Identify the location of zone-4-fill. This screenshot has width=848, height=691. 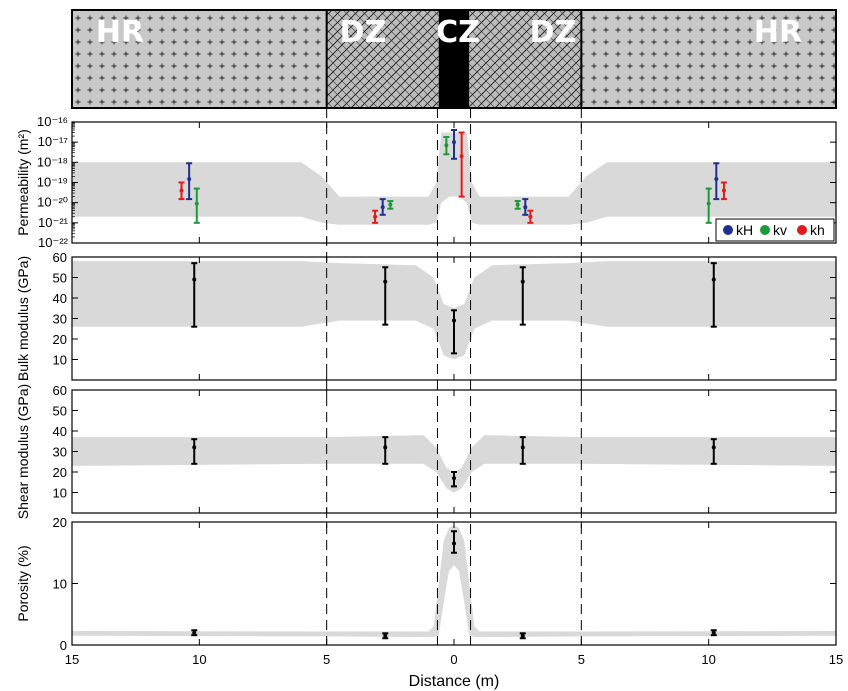
(708, 59).